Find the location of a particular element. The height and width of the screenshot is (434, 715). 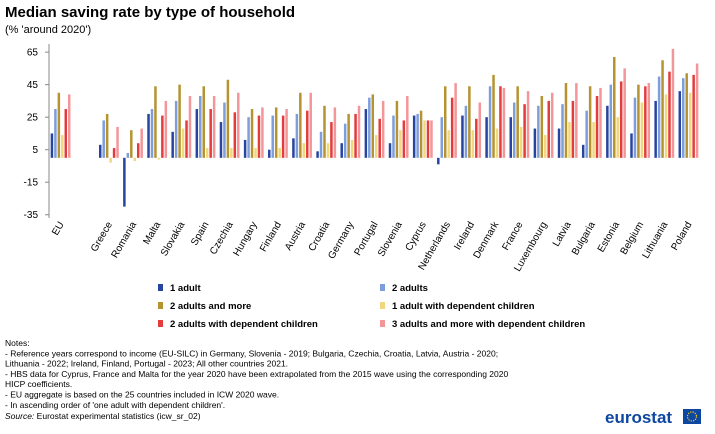

x-tick-label: Austria is located at coordinates (295, 236).